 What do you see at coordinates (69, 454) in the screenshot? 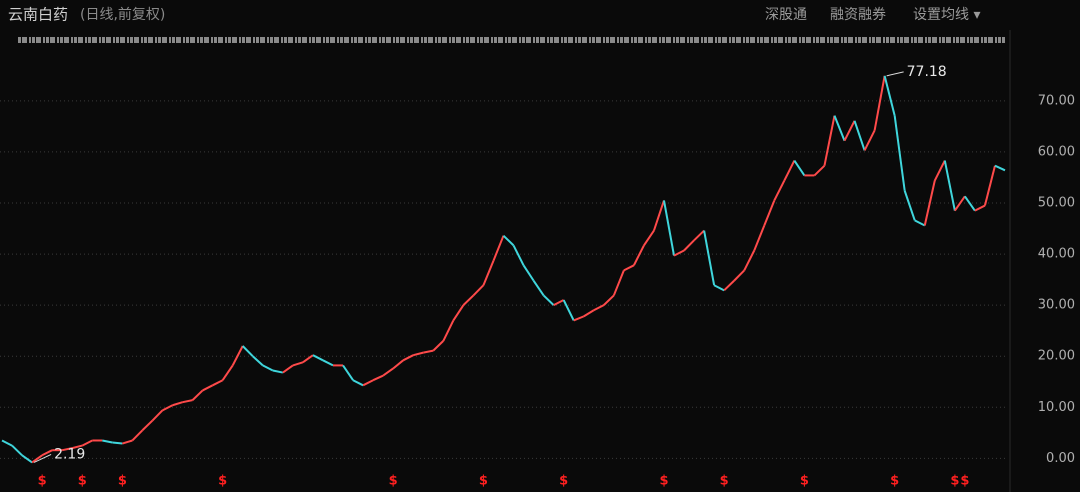
I see `annotation: 2.19` at bounding box center [69, 454].